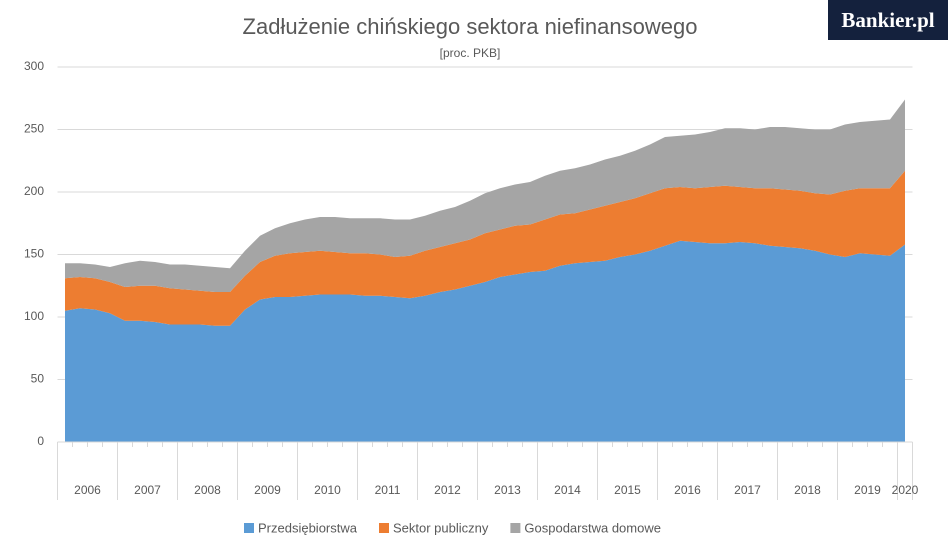 This screenshot has height=556, width=948. Describe the element at coordinates (267, 490) in the screenshot. I see `x-group-label: 2009` at that location.